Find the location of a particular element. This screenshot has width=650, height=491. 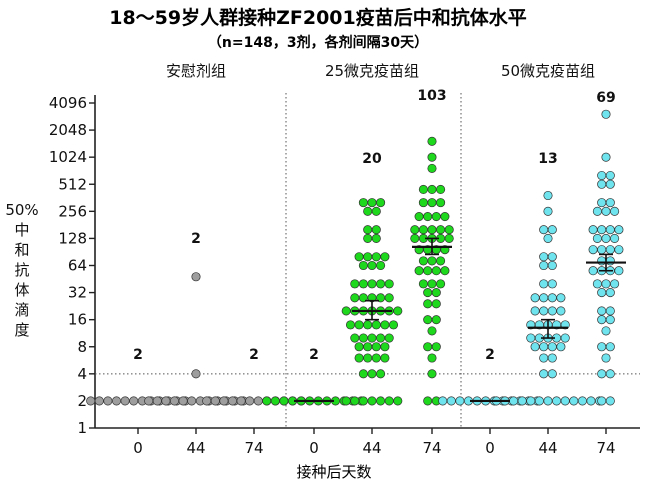

y-tick-label: 64 is located at coordinates (77, 266).